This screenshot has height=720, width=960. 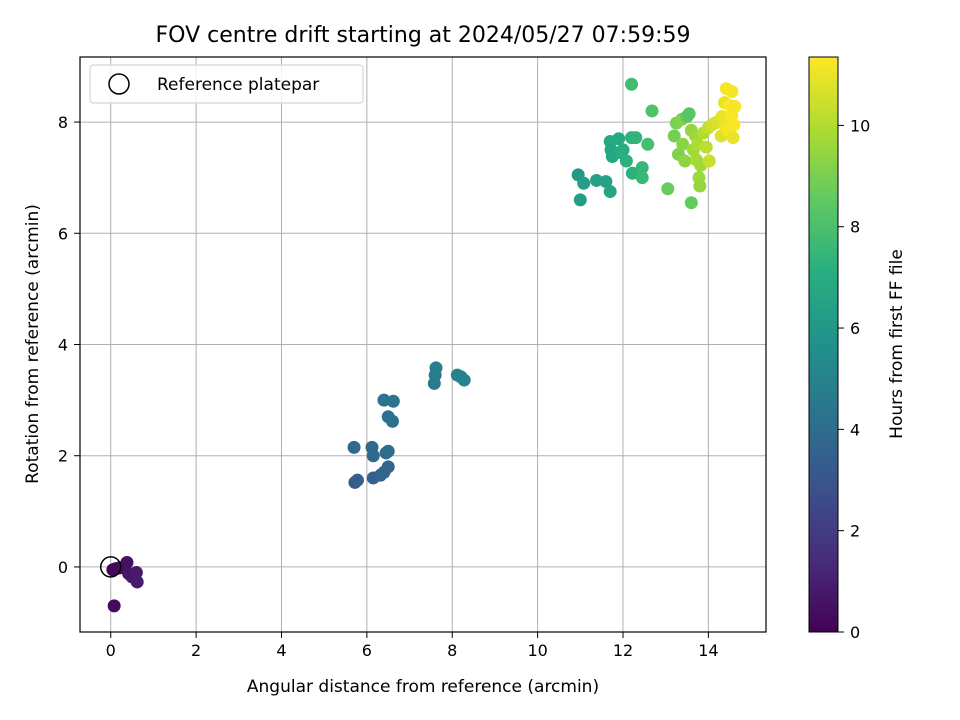 What do you see at coordinates (412, 646) in the screenshot?
I see `x-axis-ticks: 0 2 4 6 8 10 12 14` at bounding box center [412, 646].